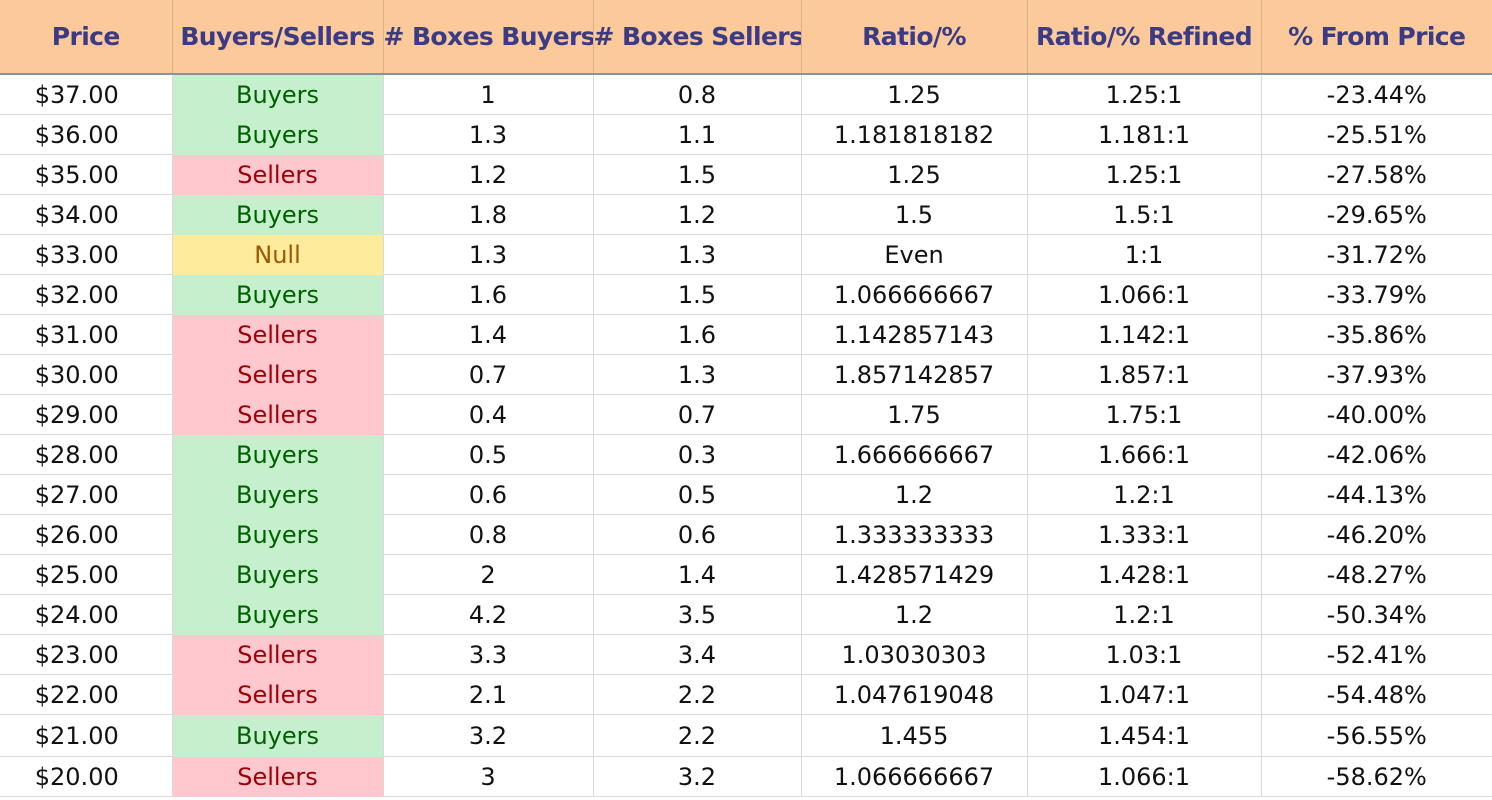  Describe the element at coordinates (86, 254) in the screenshot. I see `price-cell: $33.00` at that location.